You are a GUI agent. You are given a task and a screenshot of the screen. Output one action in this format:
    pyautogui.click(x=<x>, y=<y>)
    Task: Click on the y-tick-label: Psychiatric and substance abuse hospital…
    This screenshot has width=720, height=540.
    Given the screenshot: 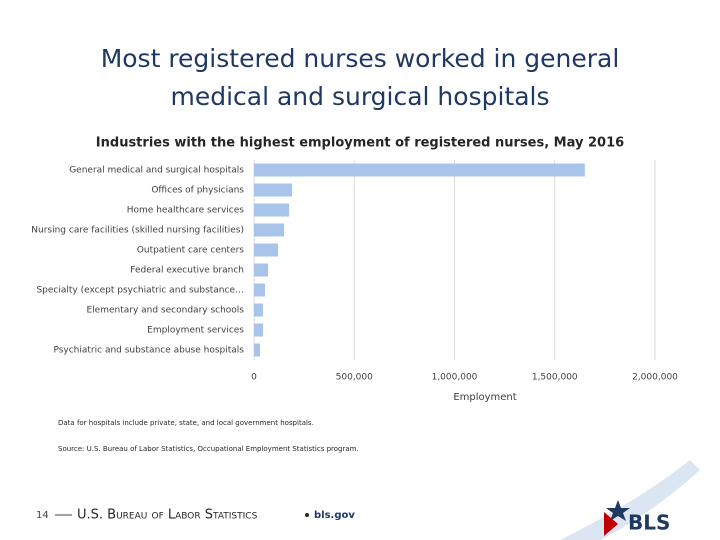 What is the action you would take?
    pyautogui.click(x=148, y=351)
    